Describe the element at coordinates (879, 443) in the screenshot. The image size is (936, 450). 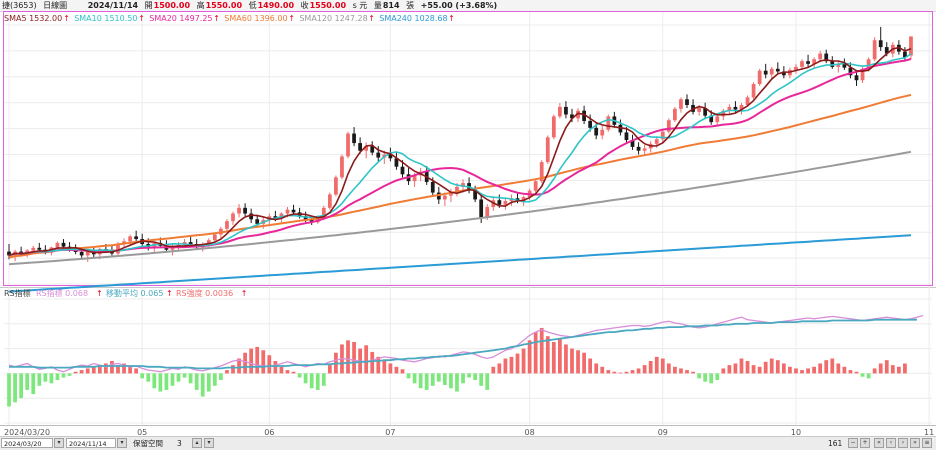
I see `scroll-first-icon: «` at that location.